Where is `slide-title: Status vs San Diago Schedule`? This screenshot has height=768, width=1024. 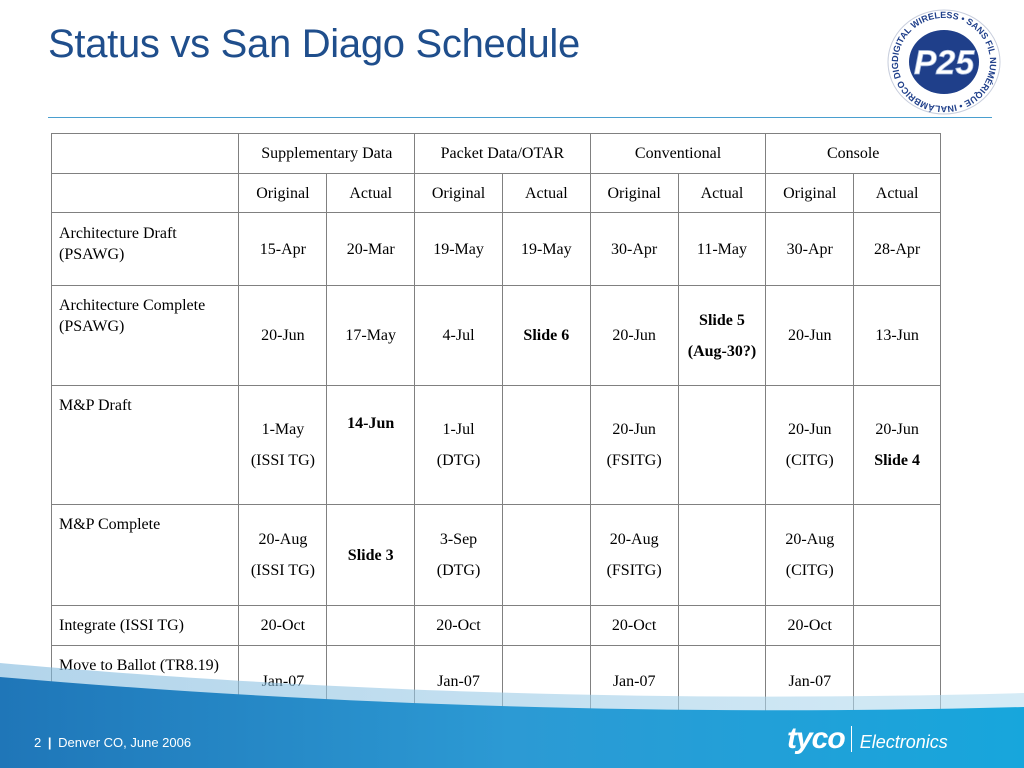
slide-title: Status vs San Diago Schedule is located at coordinates (314, 44).